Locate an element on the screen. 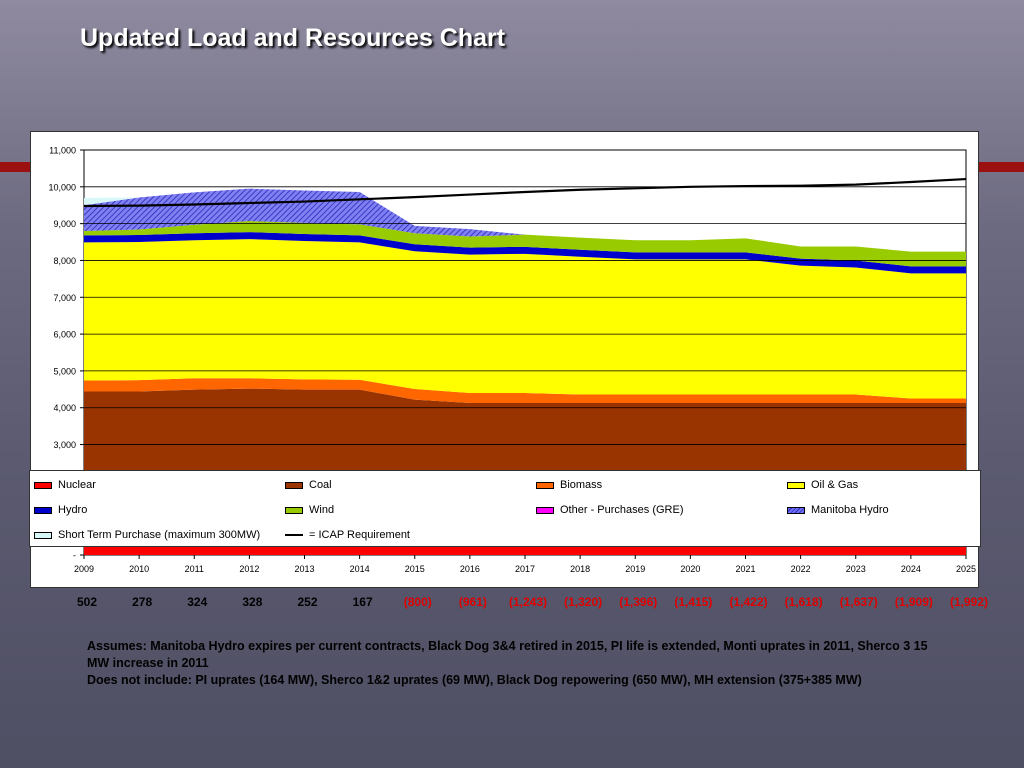 The image size is (1024, 768). legend-item-other-purchases-gre: Other - Purchases (GRE) is located at coordinates (609, 510).